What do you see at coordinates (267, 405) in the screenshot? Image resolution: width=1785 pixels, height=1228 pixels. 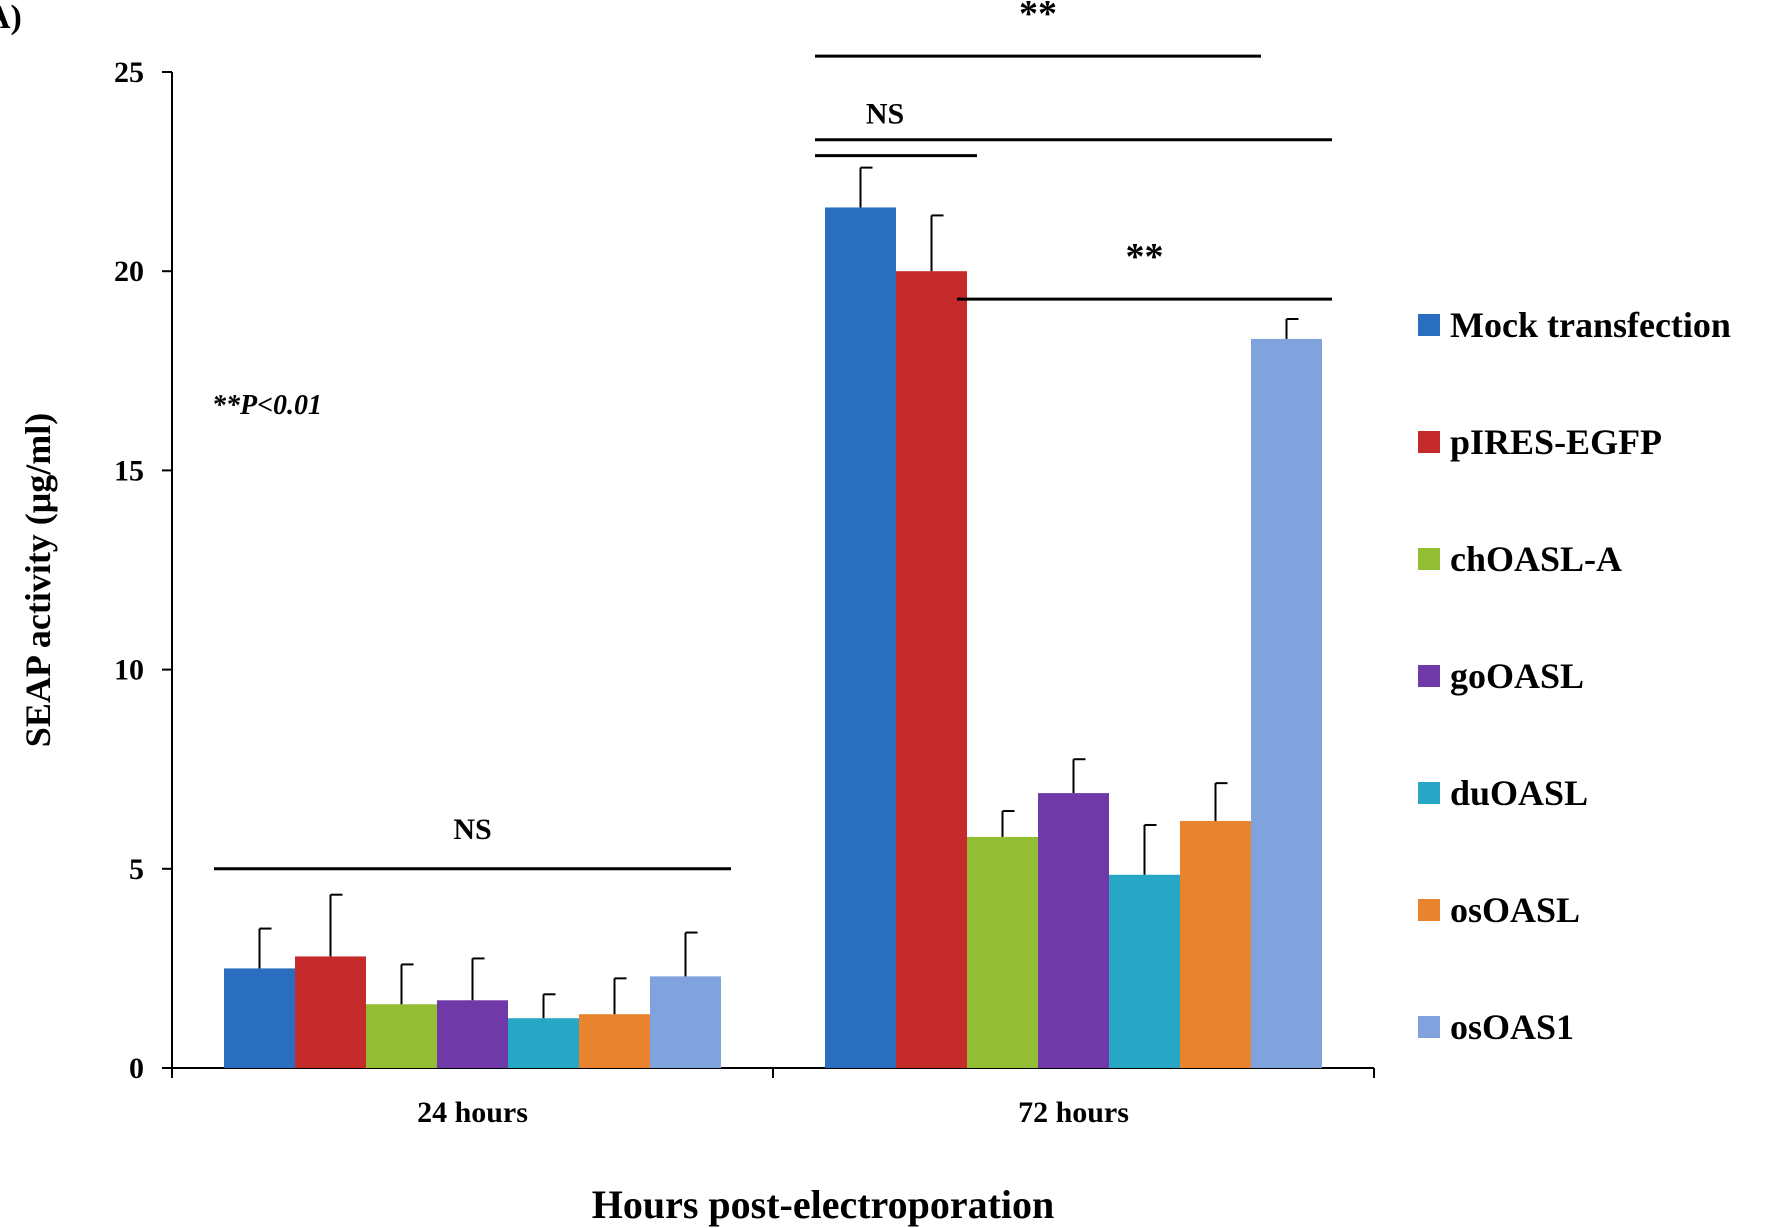 I see `p-value-note: **P<0.01` at bounding box center [267, 405].